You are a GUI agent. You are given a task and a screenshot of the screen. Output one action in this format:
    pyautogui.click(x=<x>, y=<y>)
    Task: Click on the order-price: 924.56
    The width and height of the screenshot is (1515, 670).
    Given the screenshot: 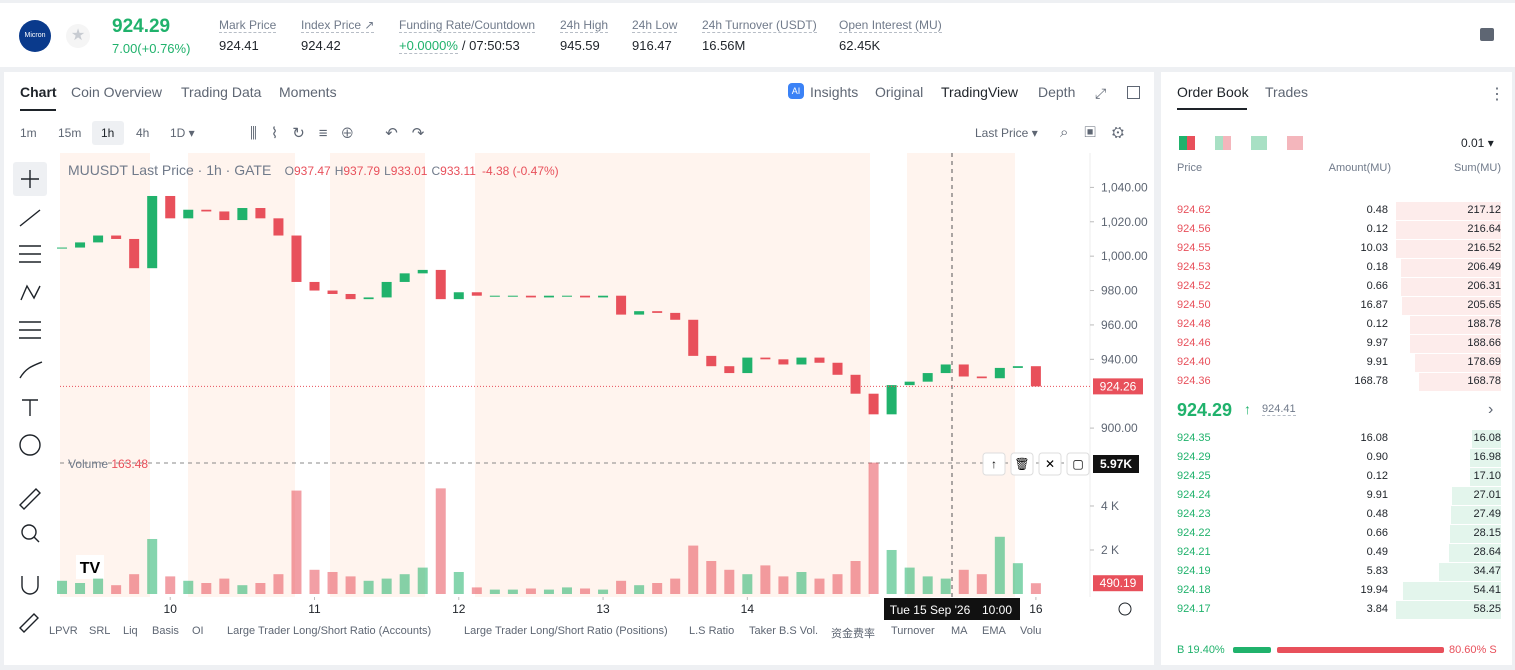 What is the action you would take?
    pyautogui.click(x=1194, y=229)
    